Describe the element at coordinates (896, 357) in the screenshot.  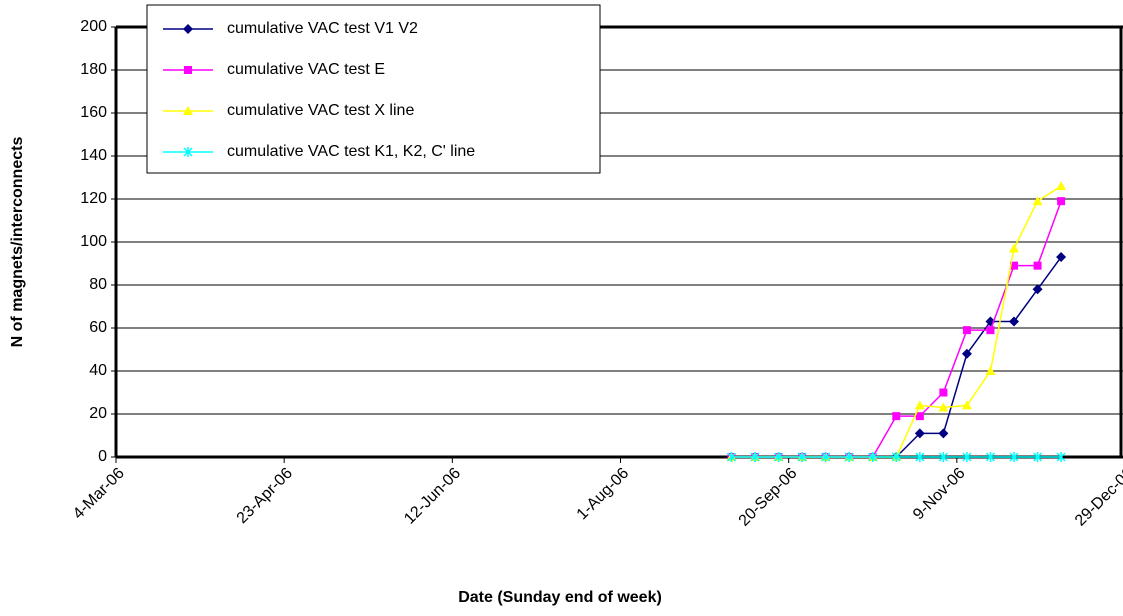
I see `series-line` at that location.